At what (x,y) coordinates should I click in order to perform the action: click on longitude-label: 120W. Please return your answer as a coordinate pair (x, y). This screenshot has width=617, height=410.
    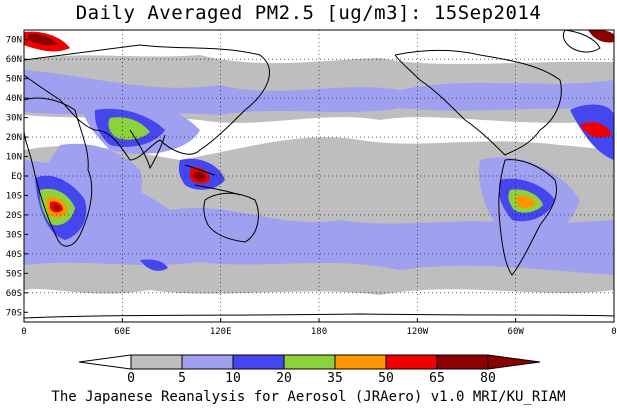
    Looking at the image, I should click on (417, 332).